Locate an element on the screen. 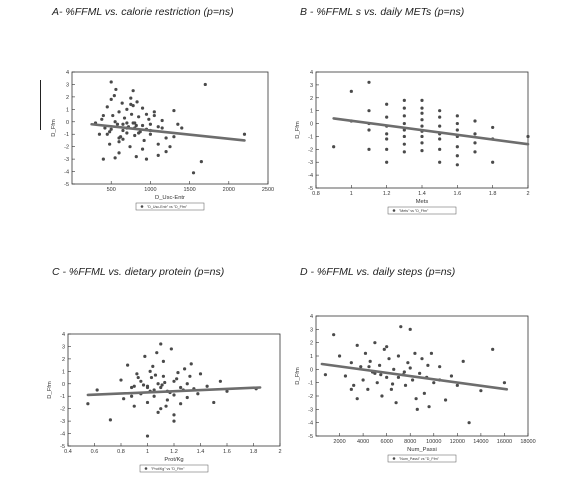 The width and height of the screenshot is (572, 489). x-tick-label: 4000 is located at coordinates (363, 442).